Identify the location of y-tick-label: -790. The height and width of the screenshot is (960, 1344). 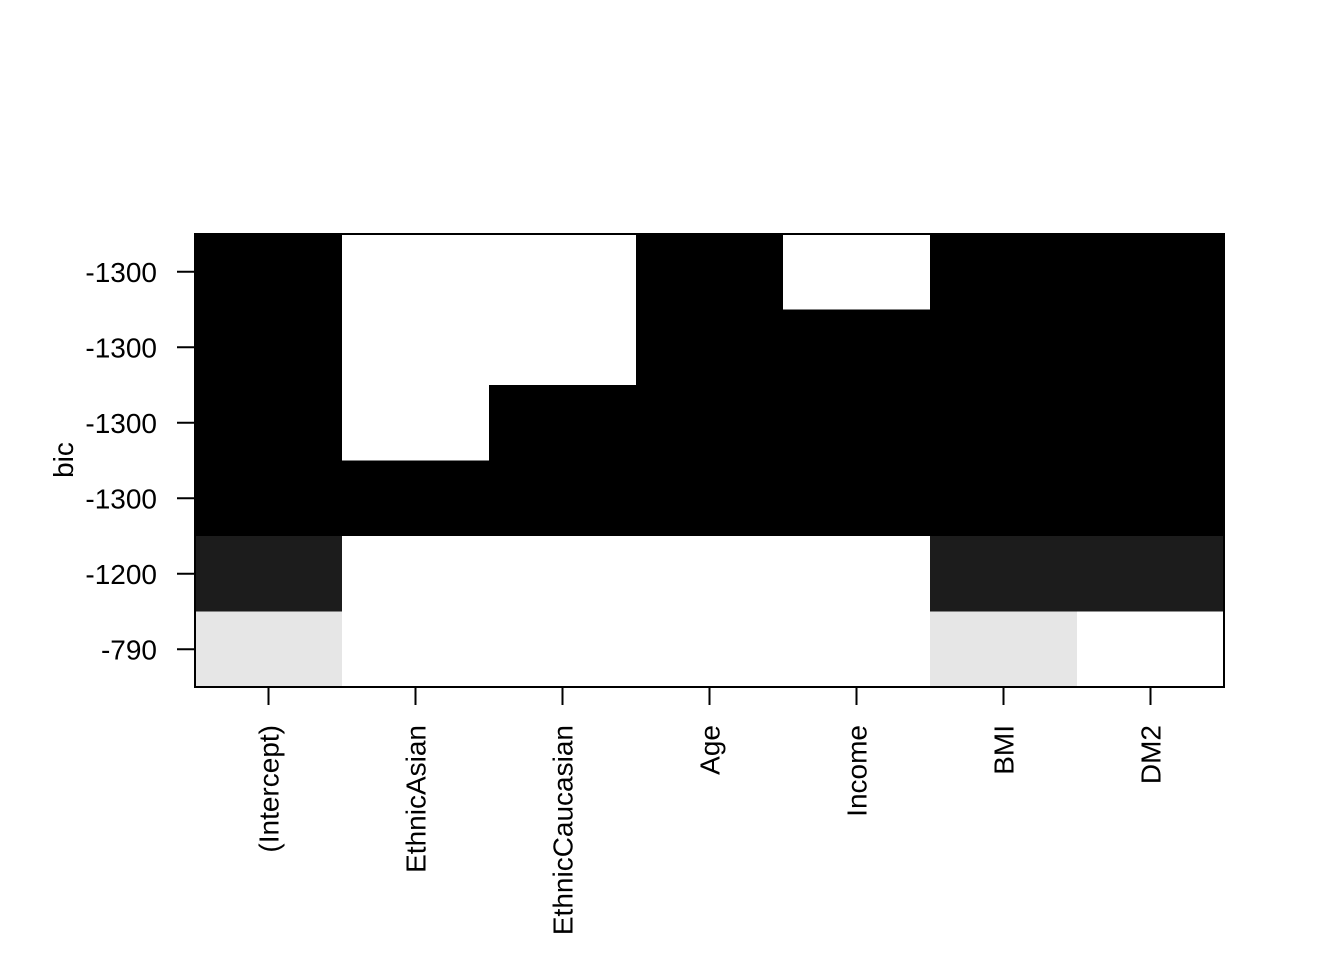
(129, 649).